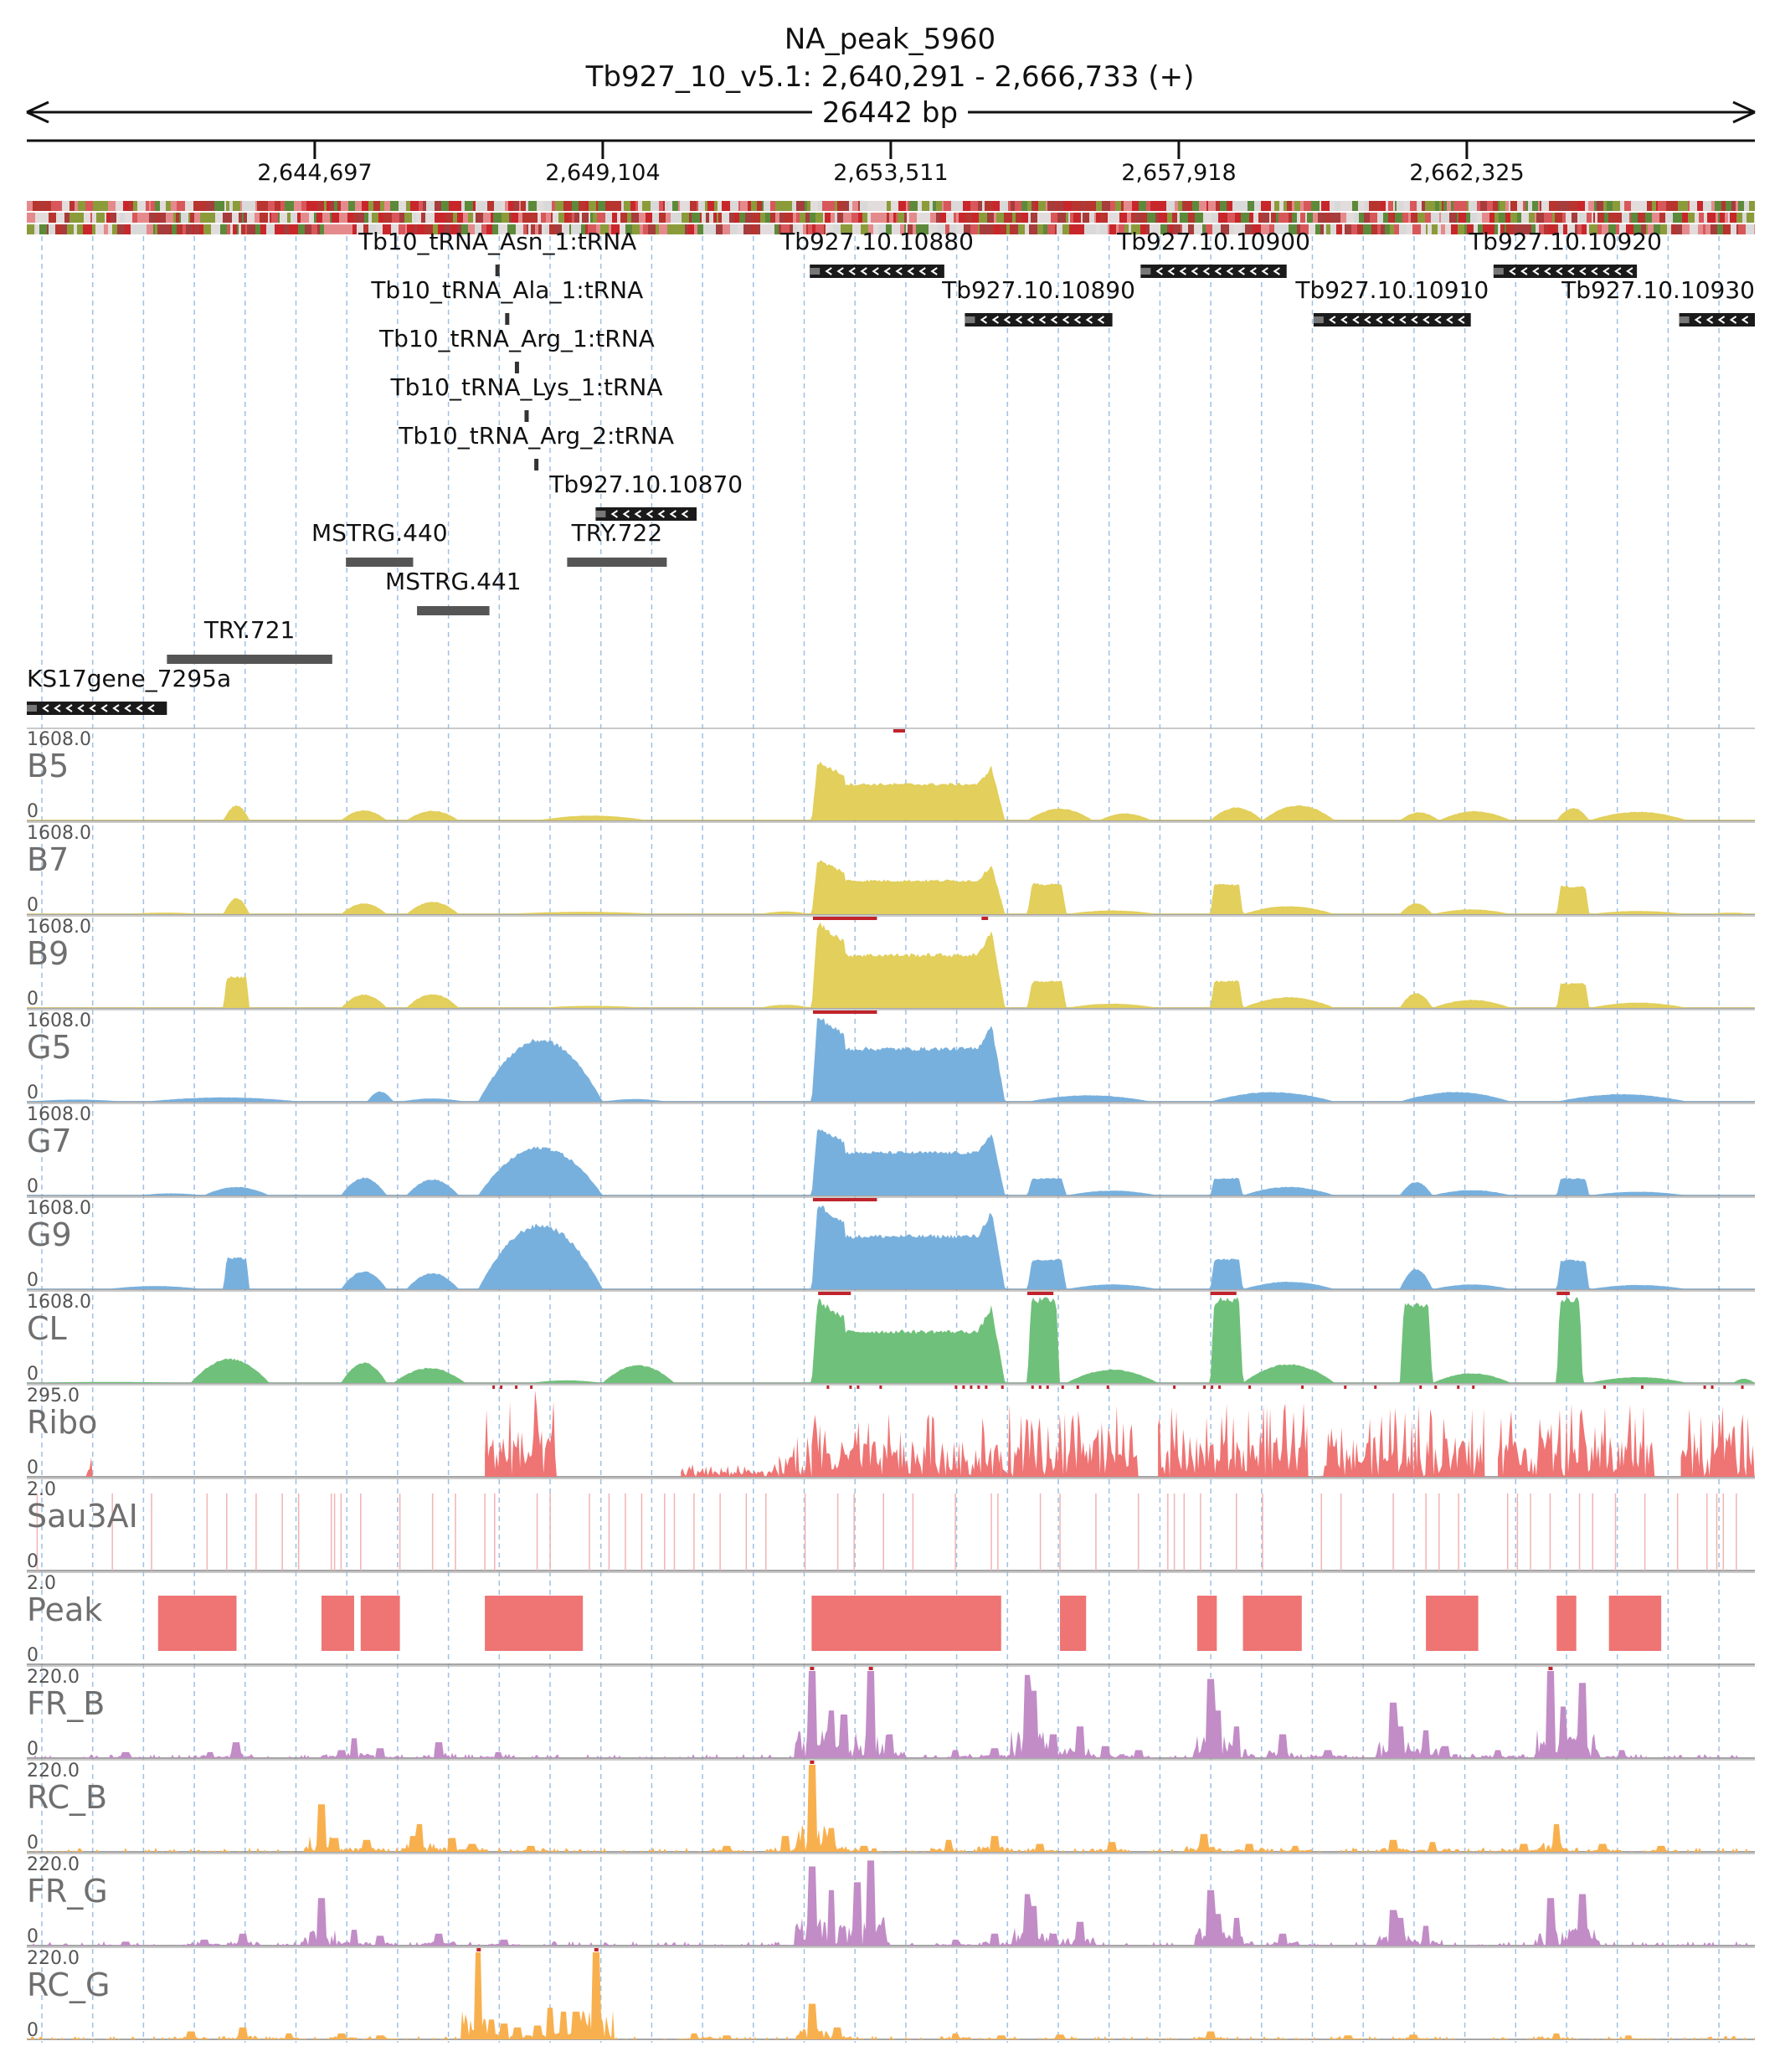 Image resolution: width=1780 pixels, height=2072 pixels. Describe the element at coordinates (37, 112) in the screenshot. I see `left-arrowhead-icon` at that location.